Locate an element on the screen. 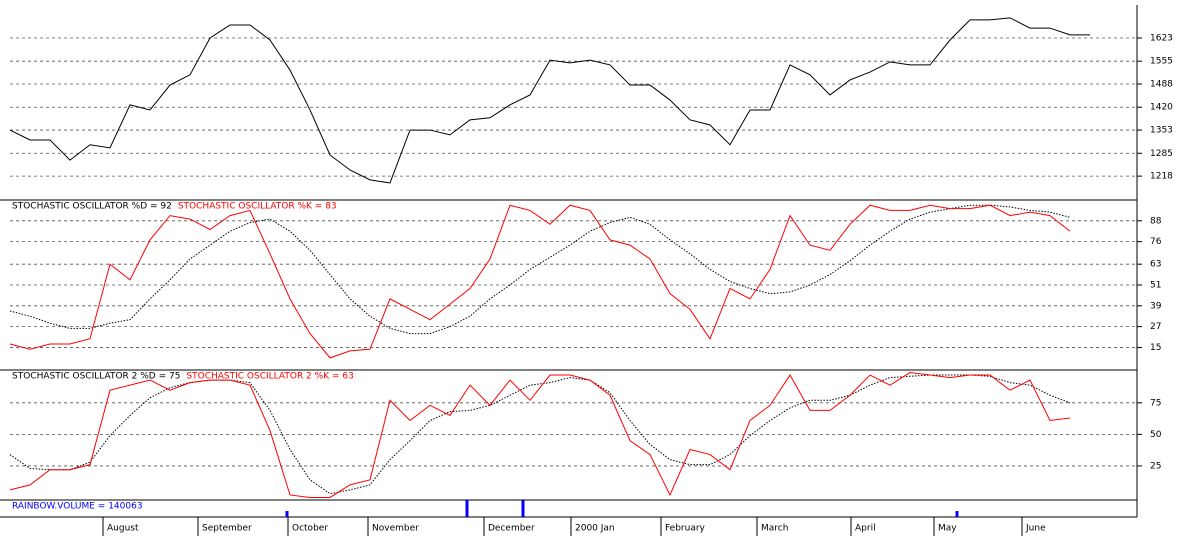 The image size is (1202, 536). y-tick-label: 1623 is located at coordinates (1161, 38).